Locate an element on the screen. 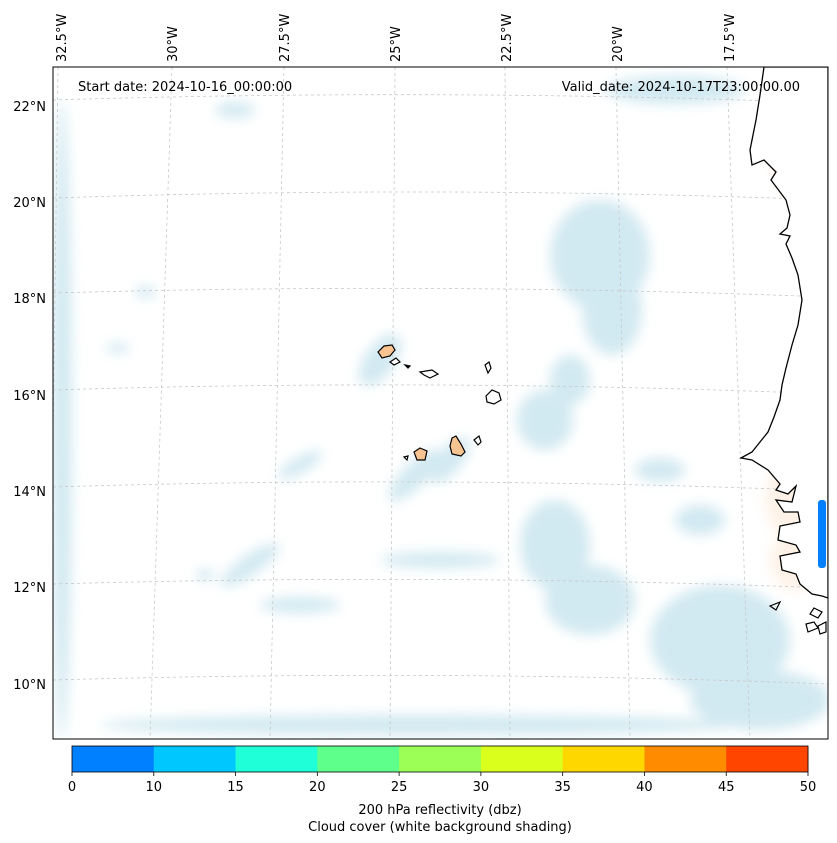  lon-label: 30°W is located at coordinates (173, 44).